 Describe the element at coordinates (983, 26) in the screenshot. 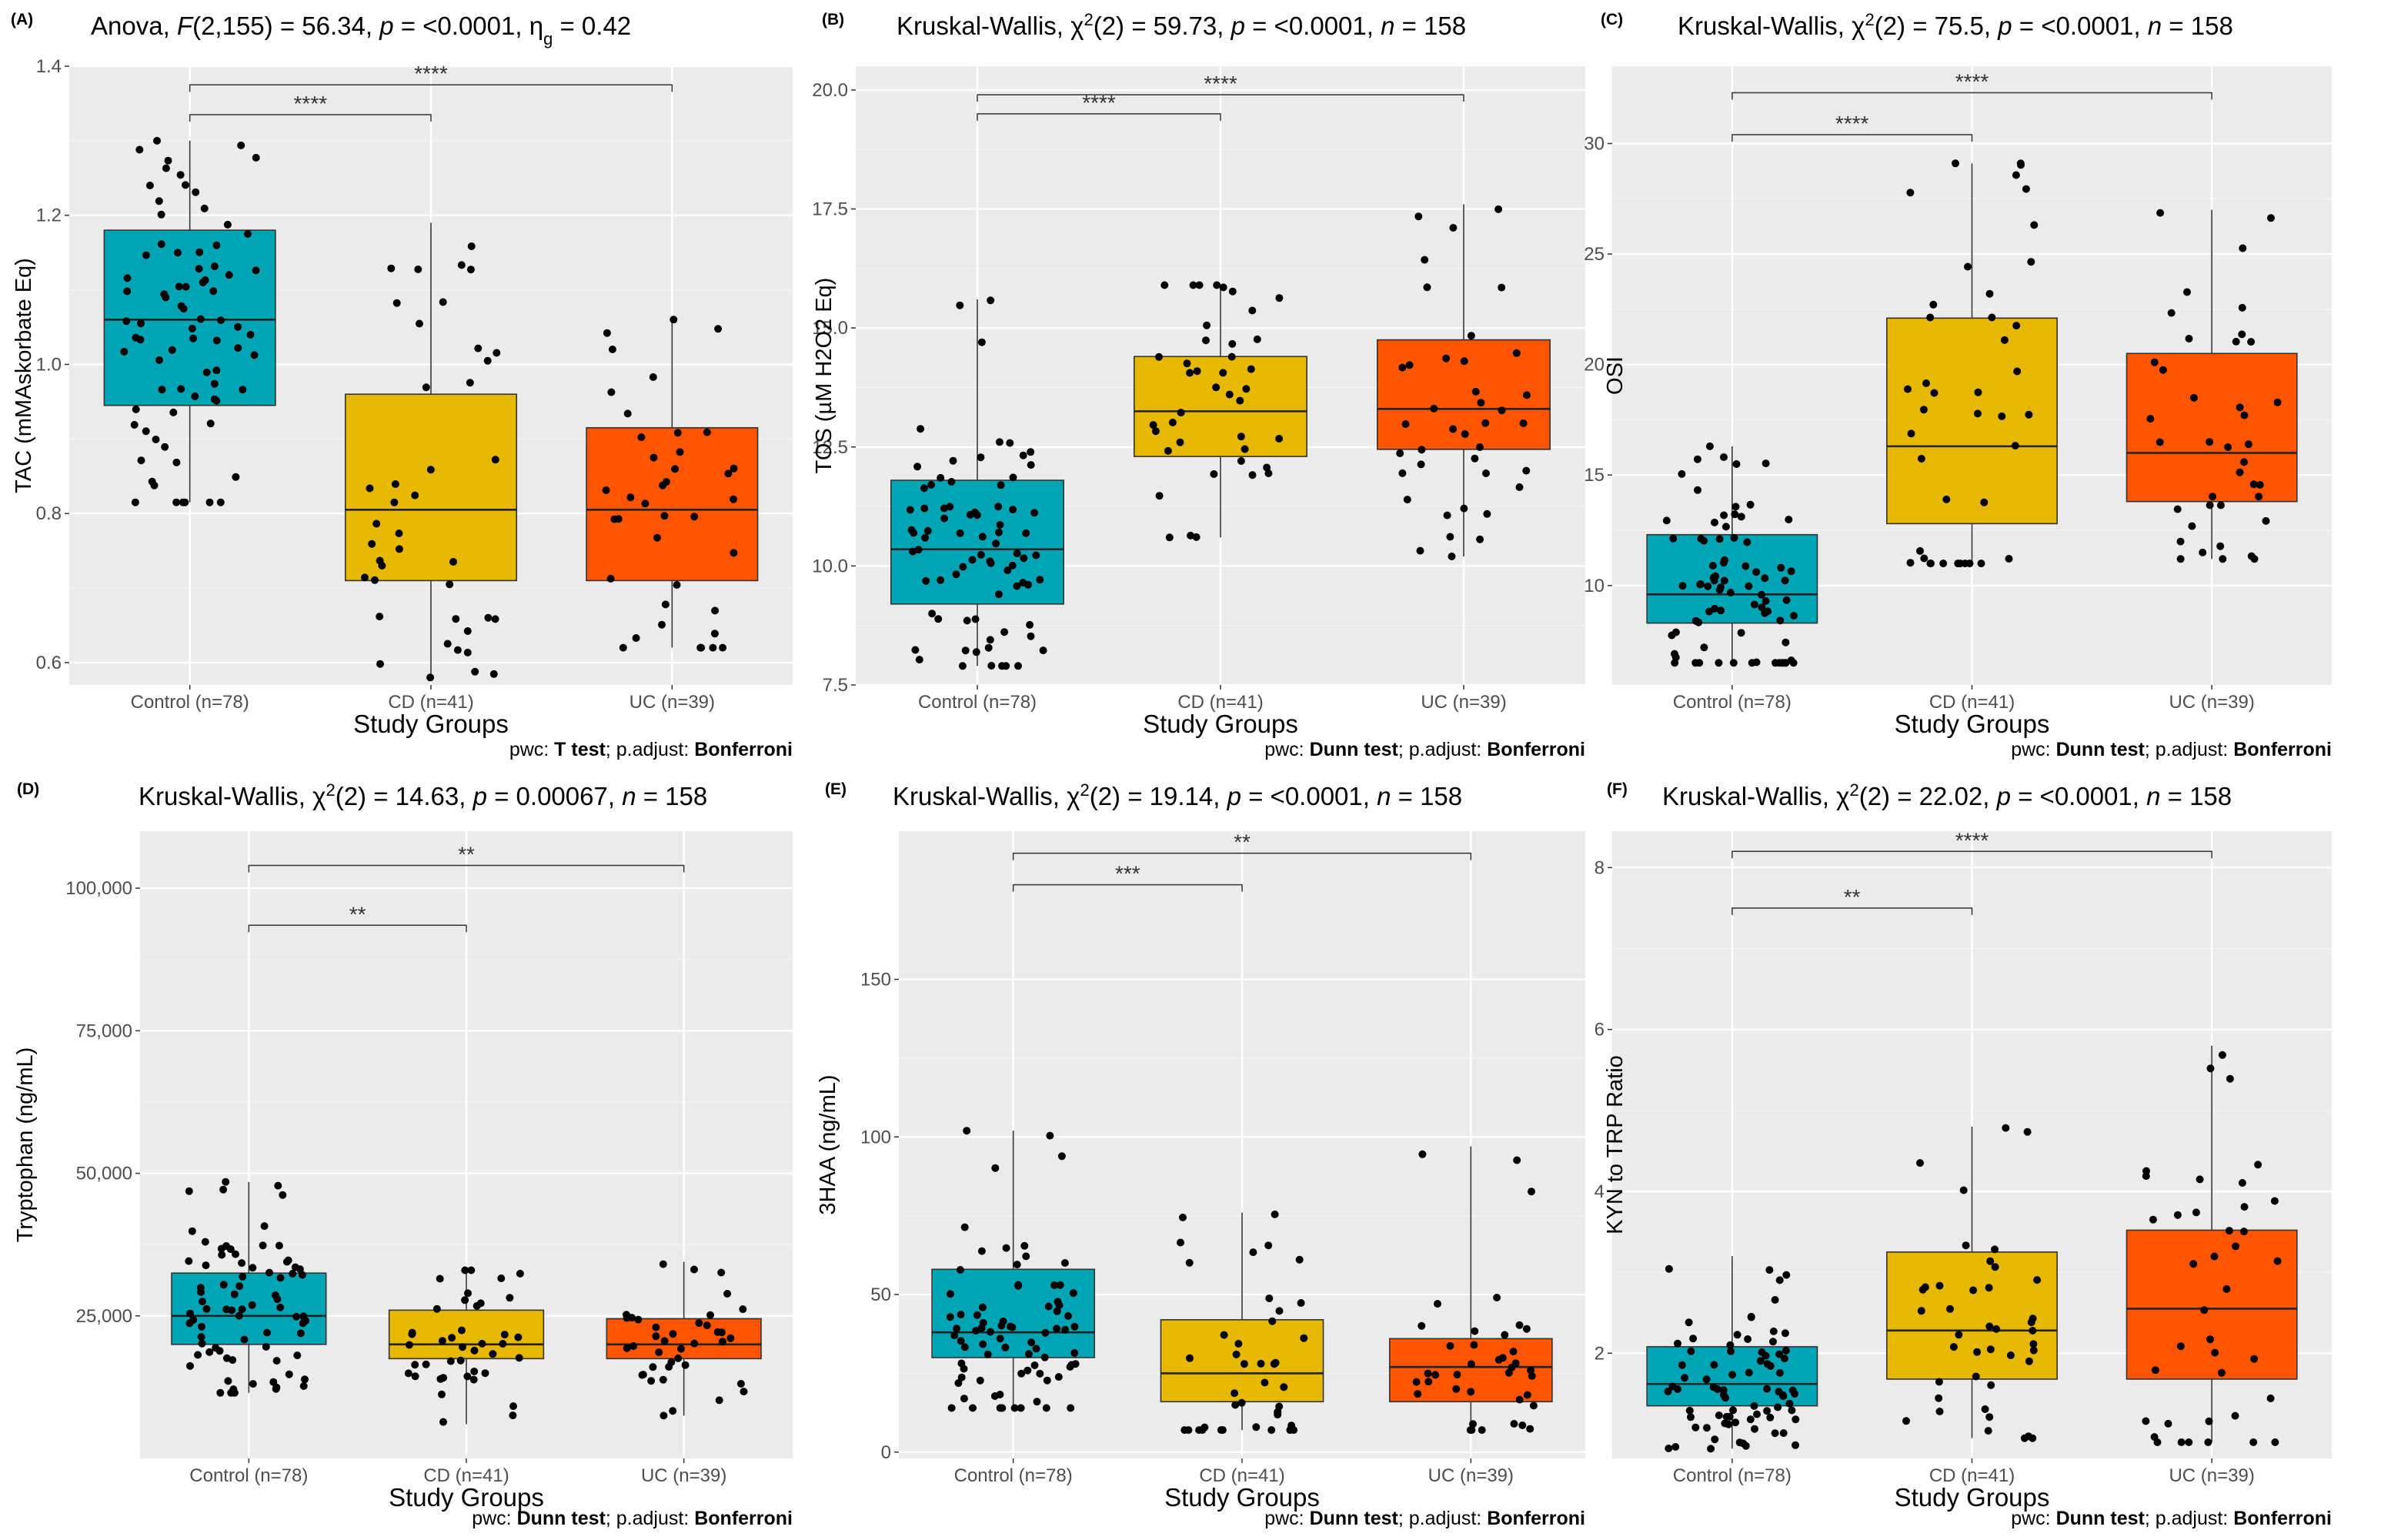

I see `title-test: Kruskal-Wallis,` at that location.